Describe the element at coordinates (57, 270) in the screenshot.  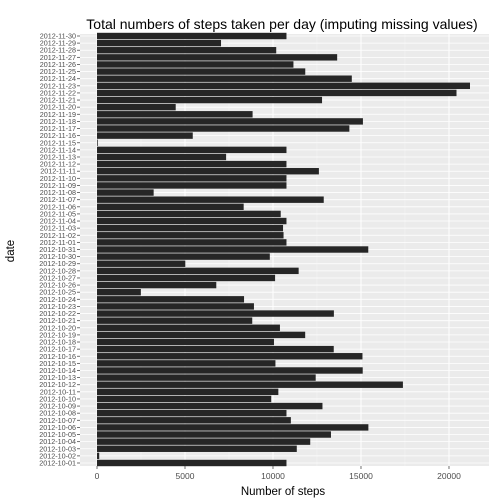
I see `y-tick-label: 2012-10-28` at that location.